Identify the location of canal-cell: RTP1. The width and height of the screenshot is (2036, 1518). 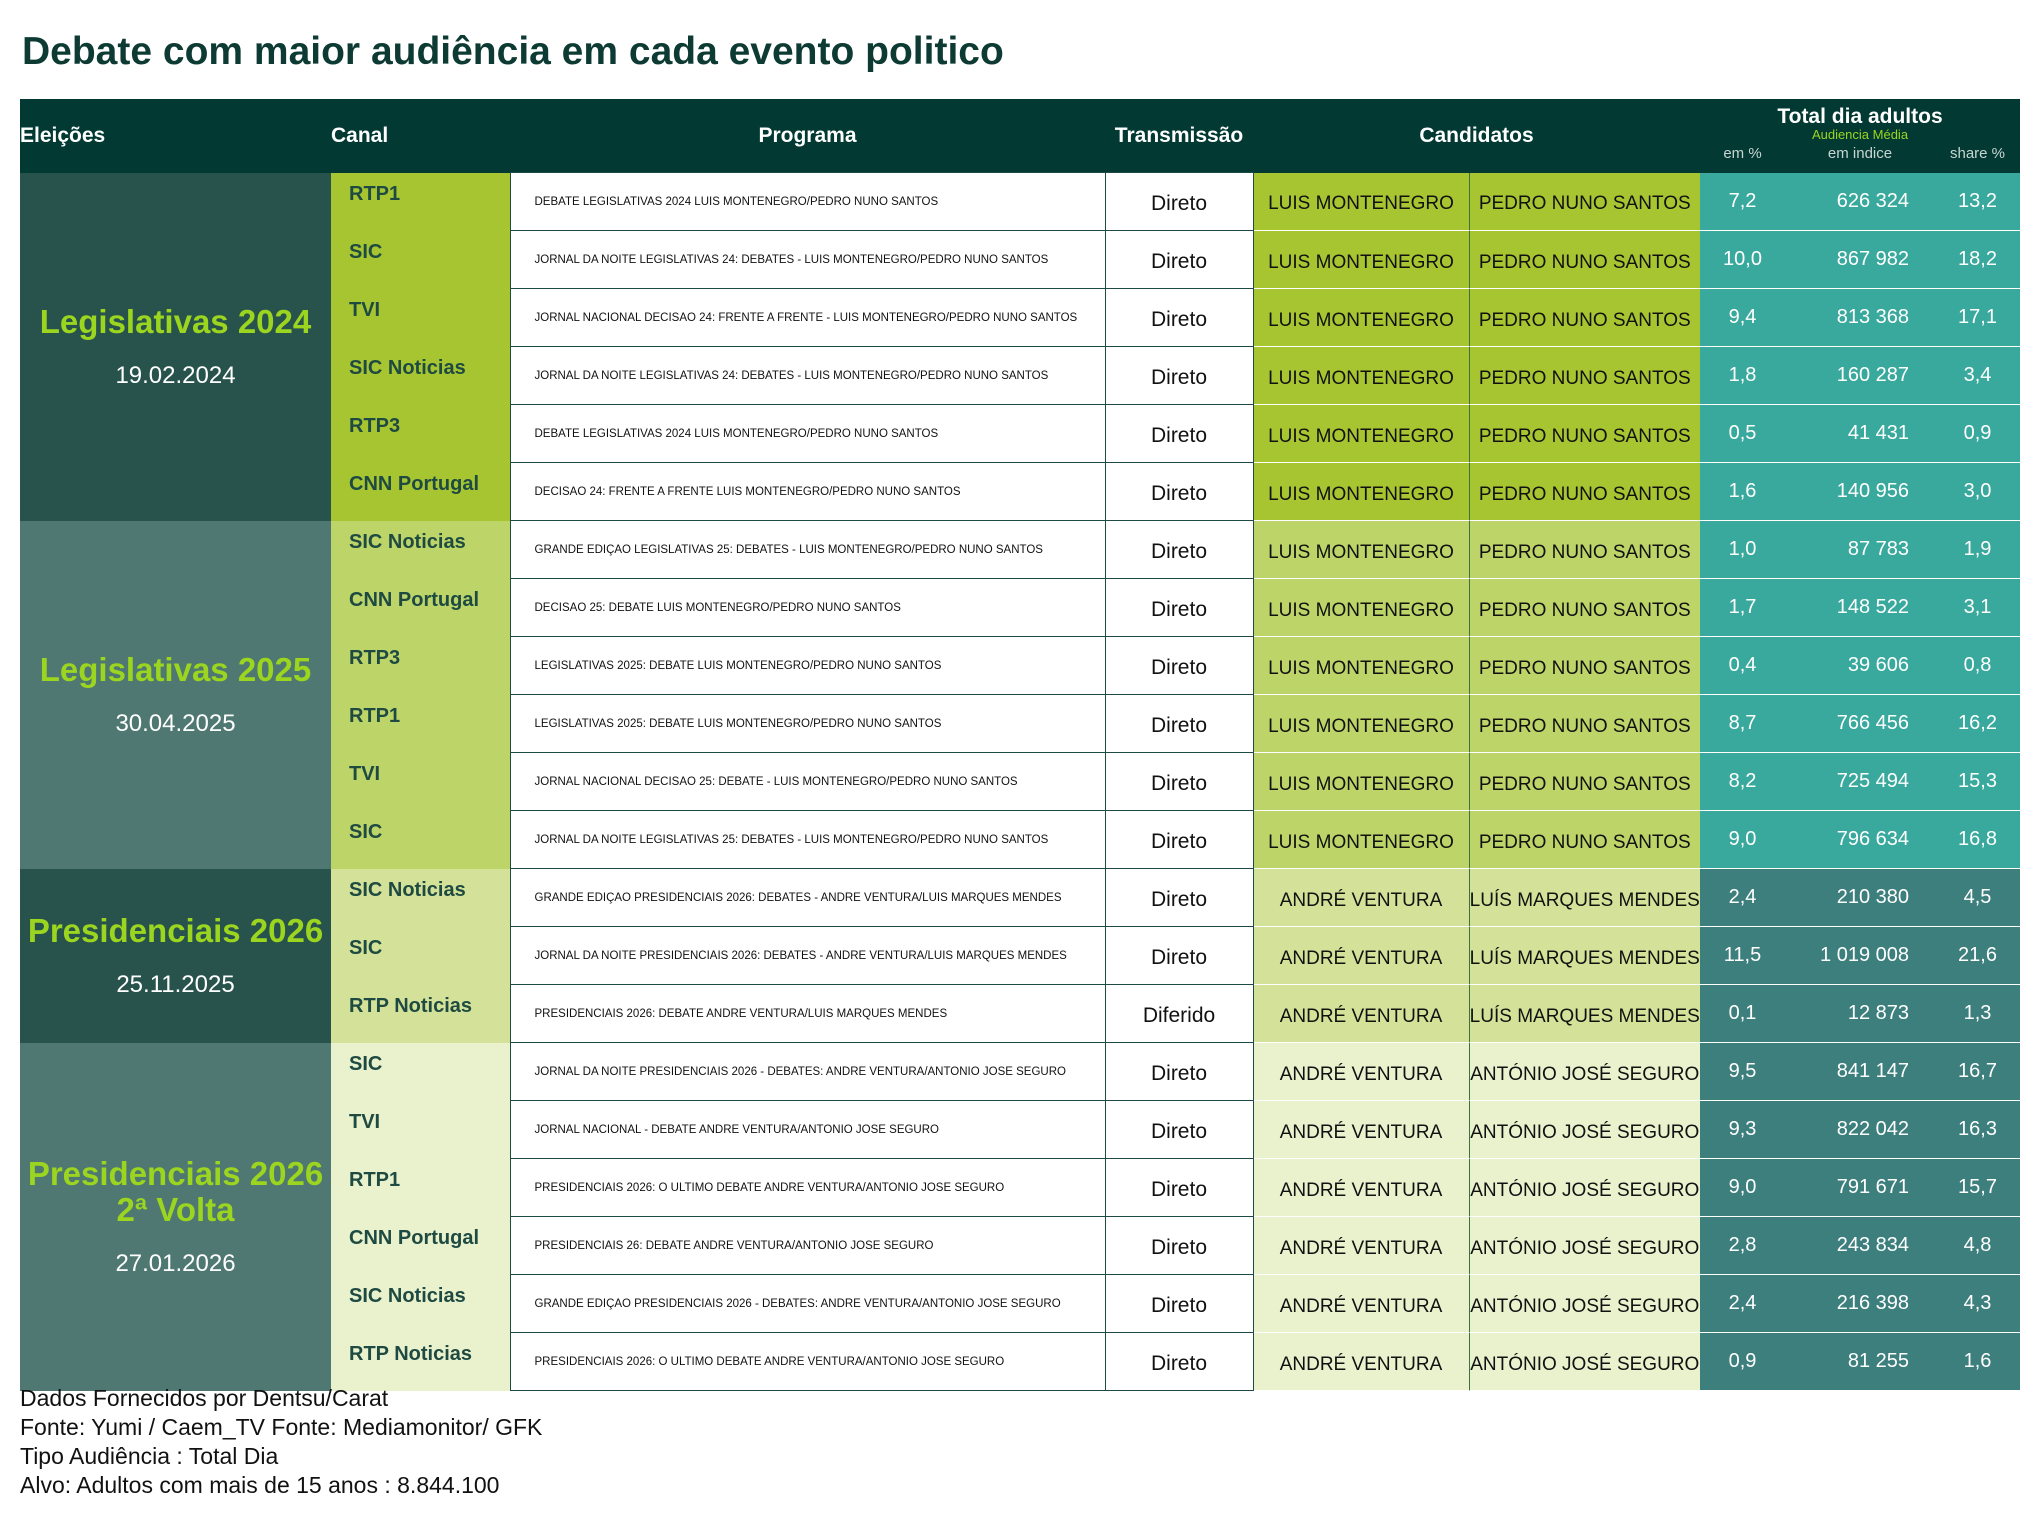
(420, 1187).